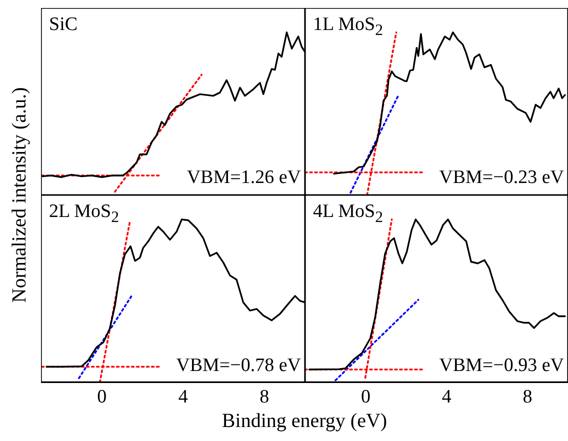 This screenshot has height=441, width=568. I want to click on chart-title: 2L MoS$_{2}$, so click(84, 214).